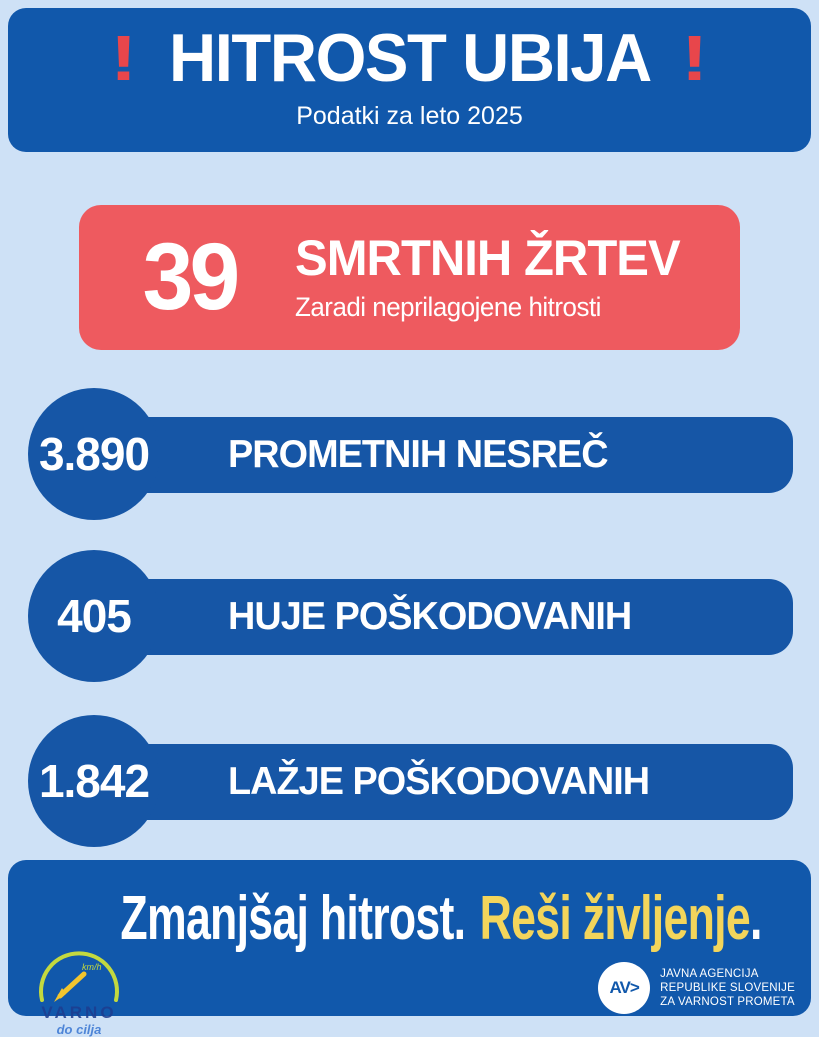 This screenshot has height=1037, width=819. I want to click on page-title: HITROST UBIJA, so click(410, 58).